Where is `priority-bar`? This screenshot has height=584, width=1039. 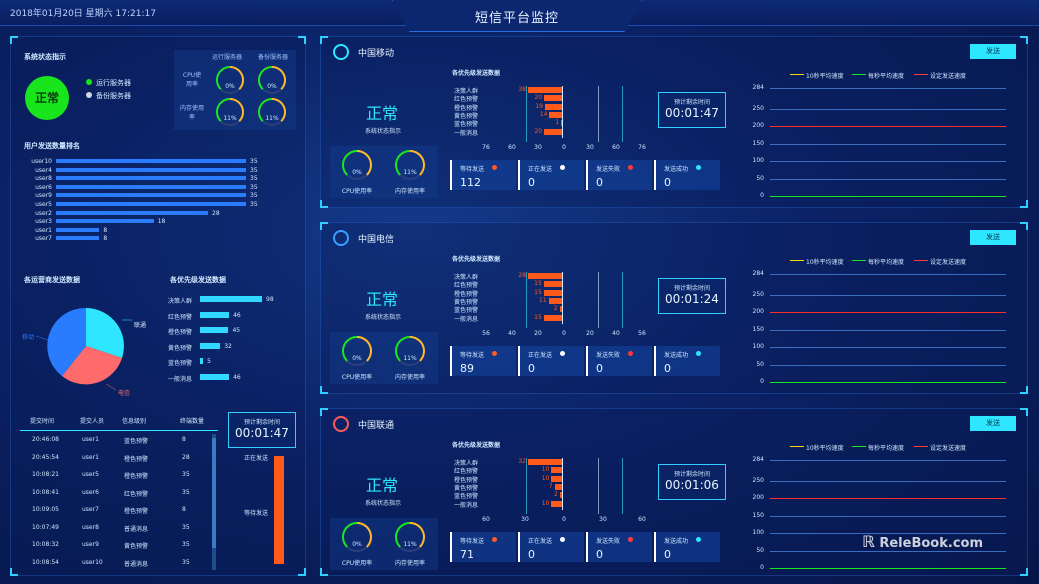 priority-bar is located at coordinates (210, 345).